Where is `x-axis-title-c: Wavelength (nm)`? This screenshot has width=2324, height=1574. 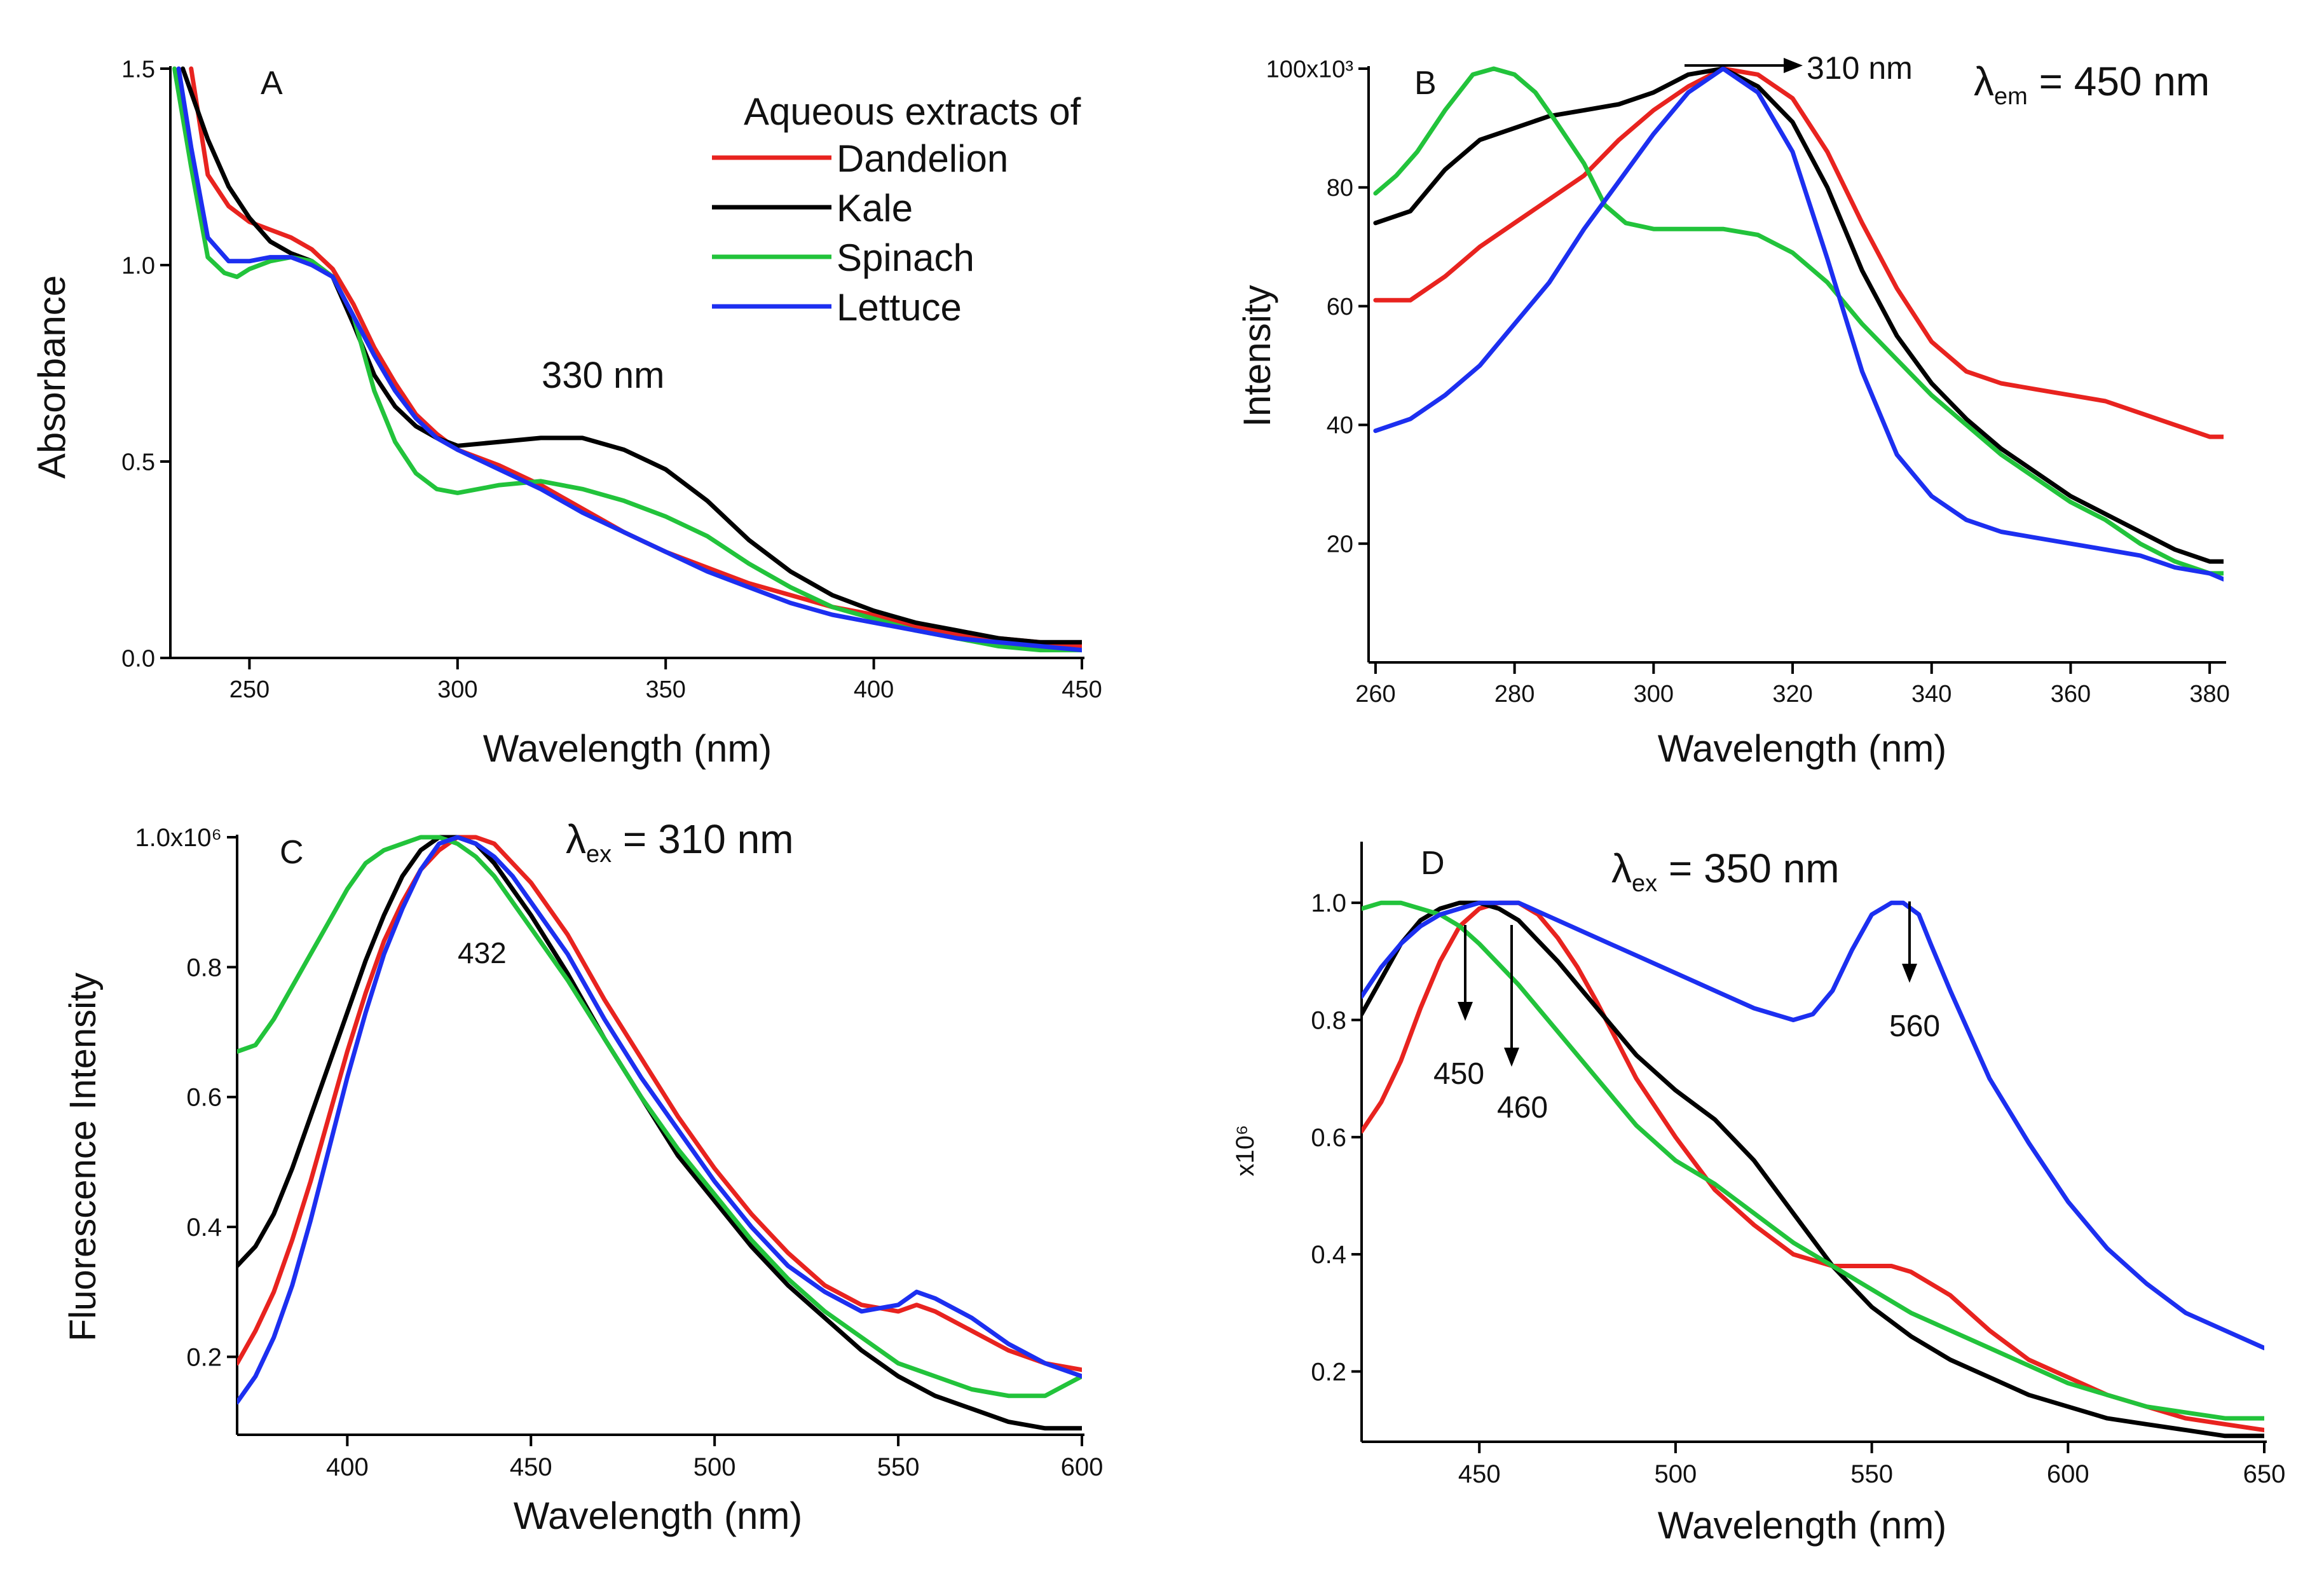 x-axis-title-c: Wavelength (nm) is located at coordinates (658, 1516).